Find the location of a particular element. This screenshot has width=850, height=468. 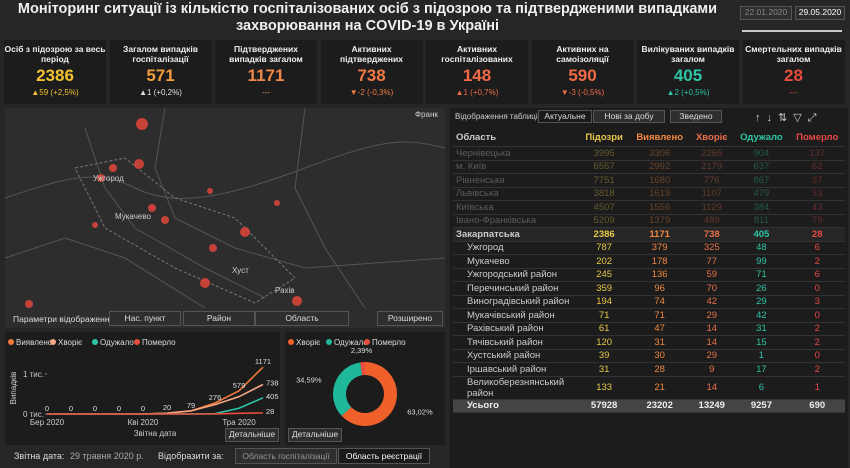

table-row: Великоберезнянський район 133 21 14 6 1 is located at coordinates (649, 388).